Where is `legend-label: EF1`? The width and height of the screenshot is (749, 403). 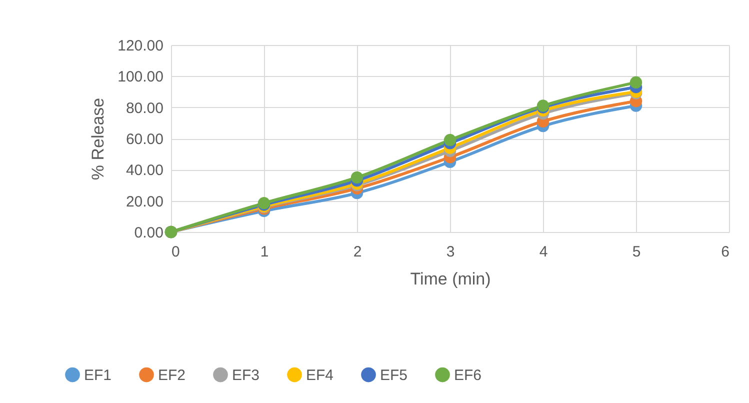 legend-label: EF1 is located at coordinates (98, 375).